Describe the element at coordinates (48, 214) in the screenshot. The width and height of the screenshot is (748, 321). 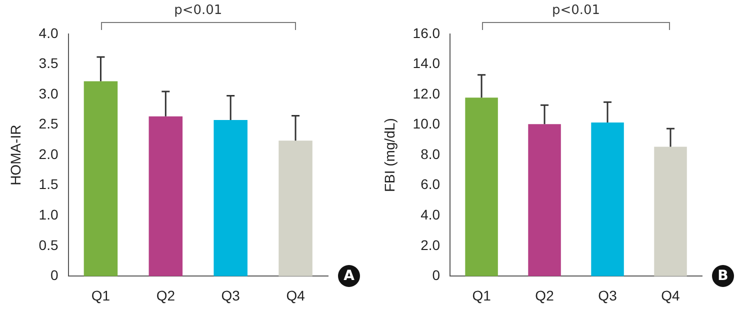
I see `y-tick-label: 1.0` at that location.